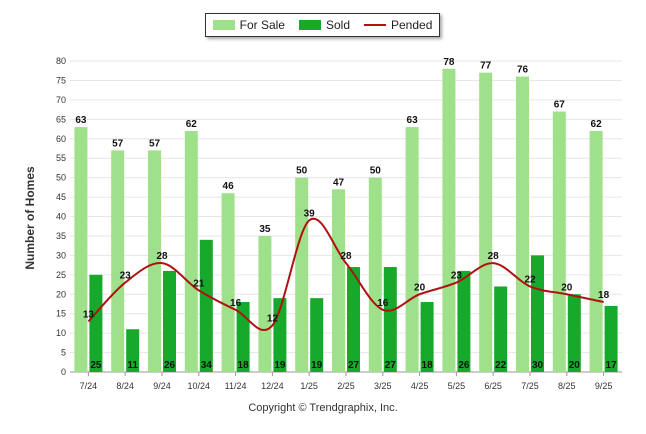  I want to click on legend-item-pended: Pended, so click(398, 25).